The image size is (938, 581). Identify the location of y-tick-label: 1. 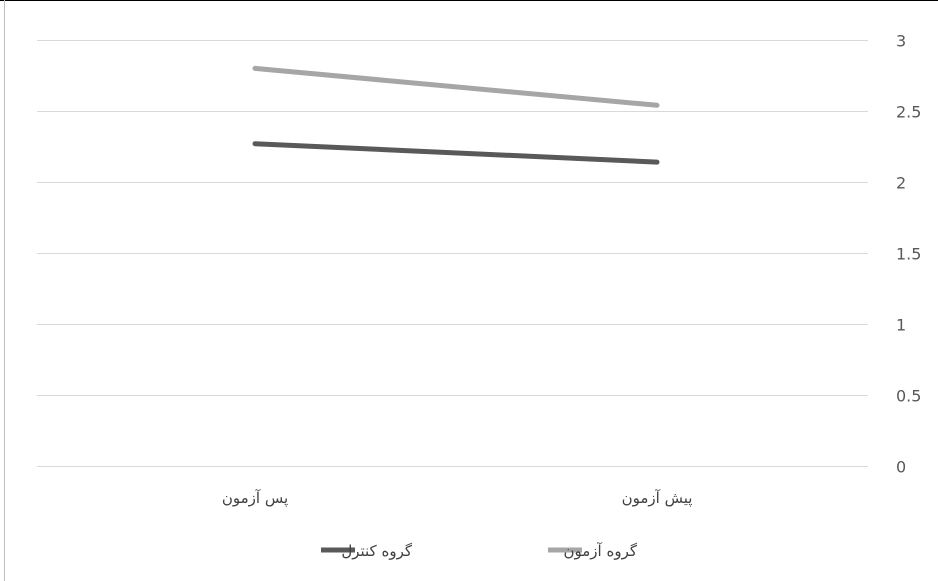
(901, 325).